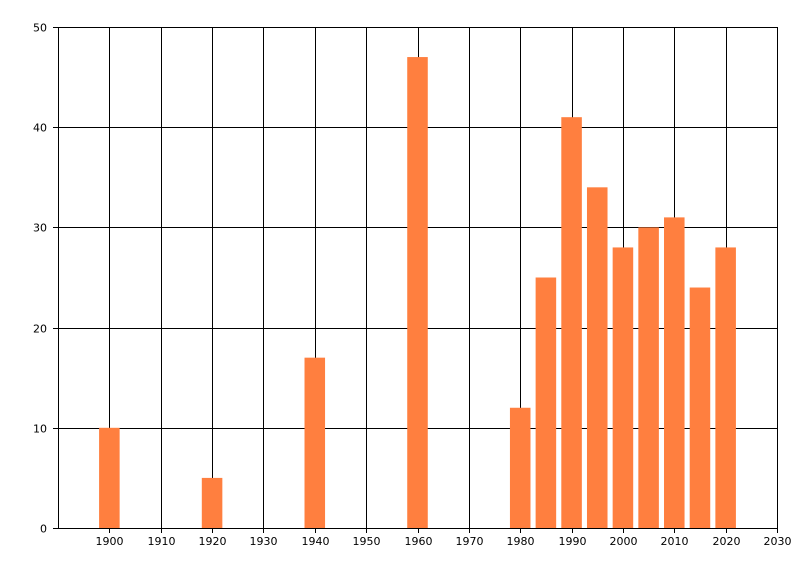 The width and height of the screenshot is (800, 580). What do you see at coordinates (213, 541) in the screenshot?
I see `x-tick-label-1920: 1920` at bounding box center [213, 541].